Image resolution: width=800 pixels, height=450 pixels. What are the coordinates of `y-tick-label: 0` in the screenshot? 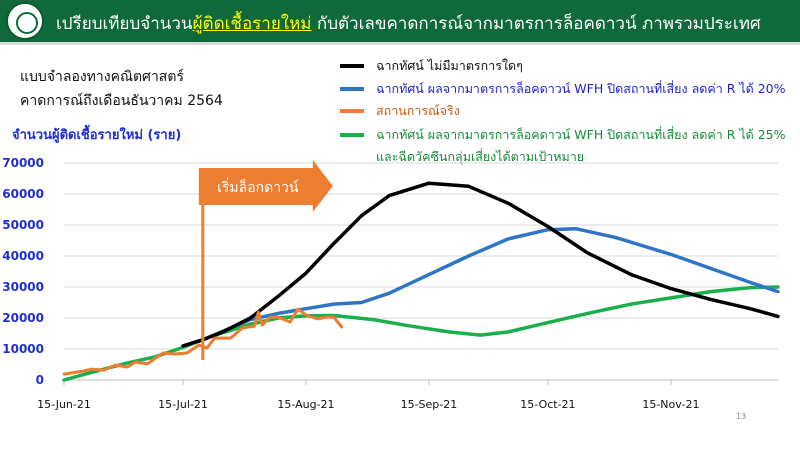 It's located at (40, 380).